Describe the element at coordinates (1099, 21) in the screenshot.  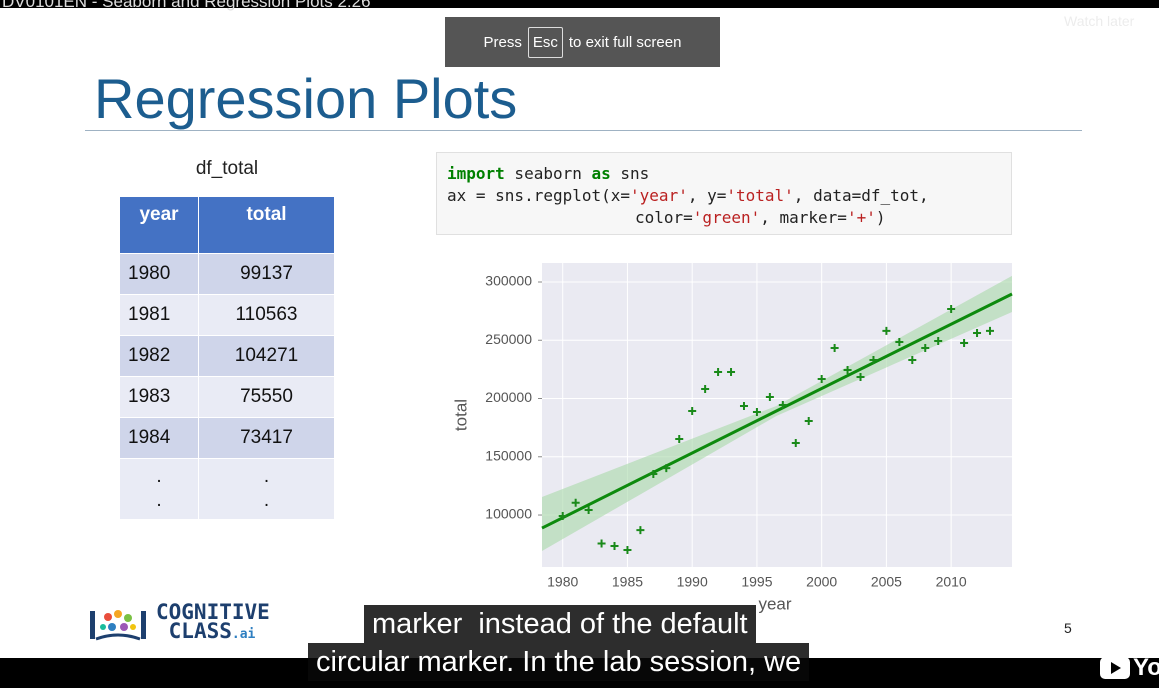
I see `watch-later: Watch later` at that location.